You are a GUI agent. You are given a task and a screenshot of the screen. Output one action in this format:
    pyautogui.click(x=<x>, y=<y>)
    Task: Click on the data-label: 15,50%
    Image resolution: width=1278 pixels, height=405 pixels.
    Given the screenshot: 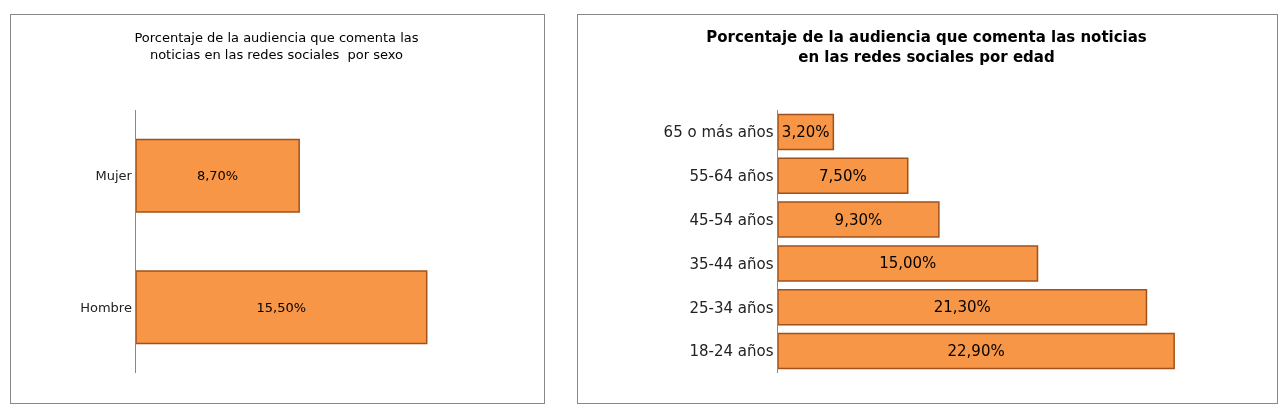 What is the action you would take?
    pyautogui.click(x=281, y=307)
    